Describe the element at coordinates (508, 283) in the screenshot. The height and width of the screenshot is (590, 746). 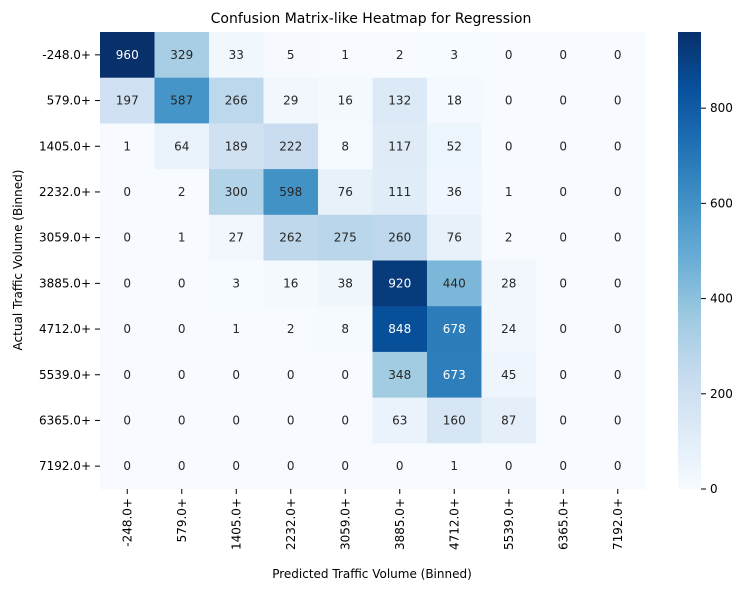
I see `cell-value-label: 28` at that location.